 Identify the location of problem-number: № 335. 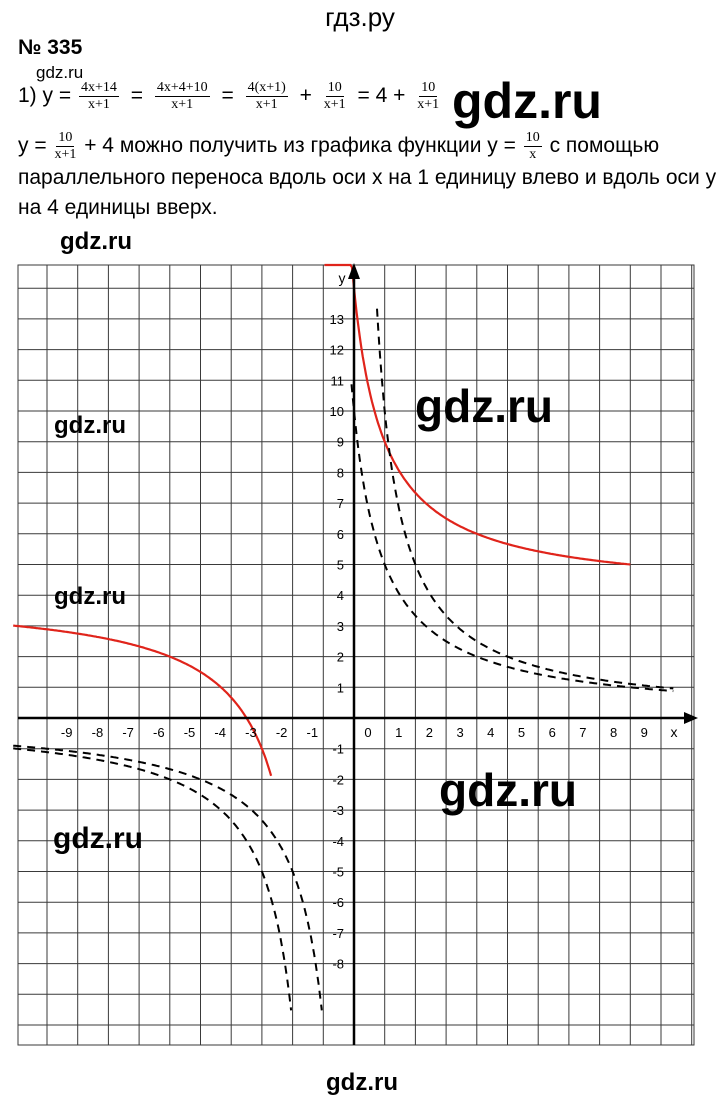
(50, 47).